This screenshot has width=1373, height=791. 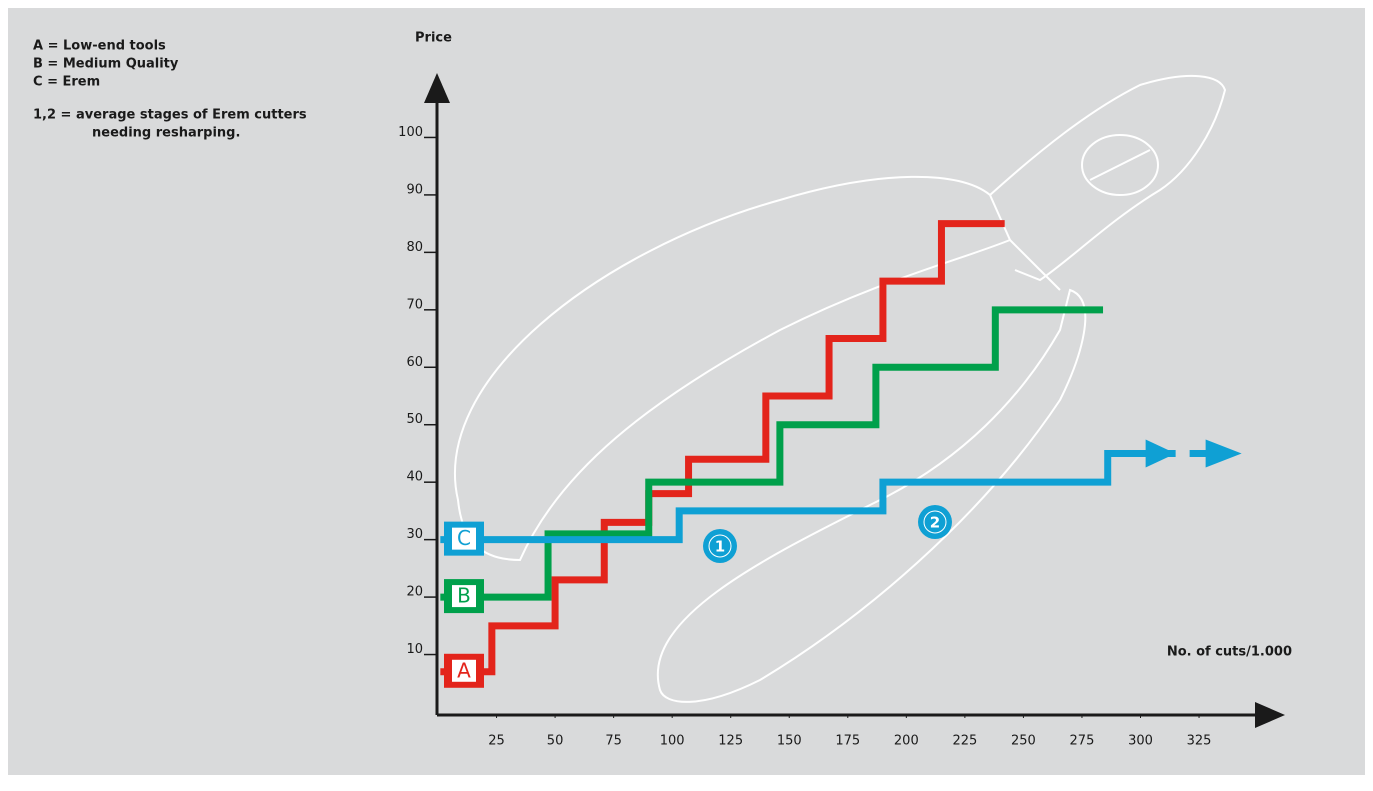 What do you see at coordinates (672, 741) in the screenshot?
I see `x-tick-label: 100` at bounding box center [672, 741].